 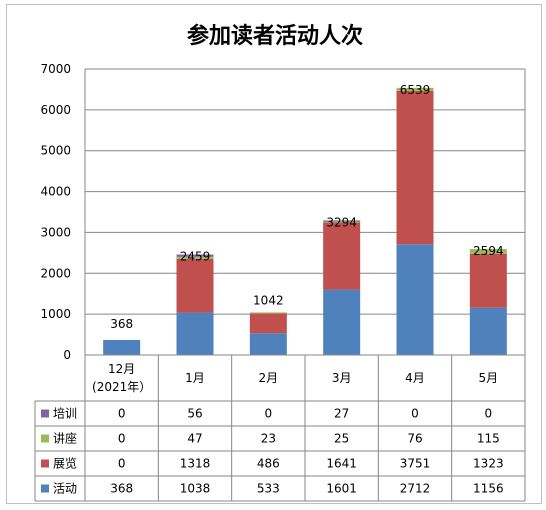 I want to click on table-cell-value: 486, so click(x=268, y=464).